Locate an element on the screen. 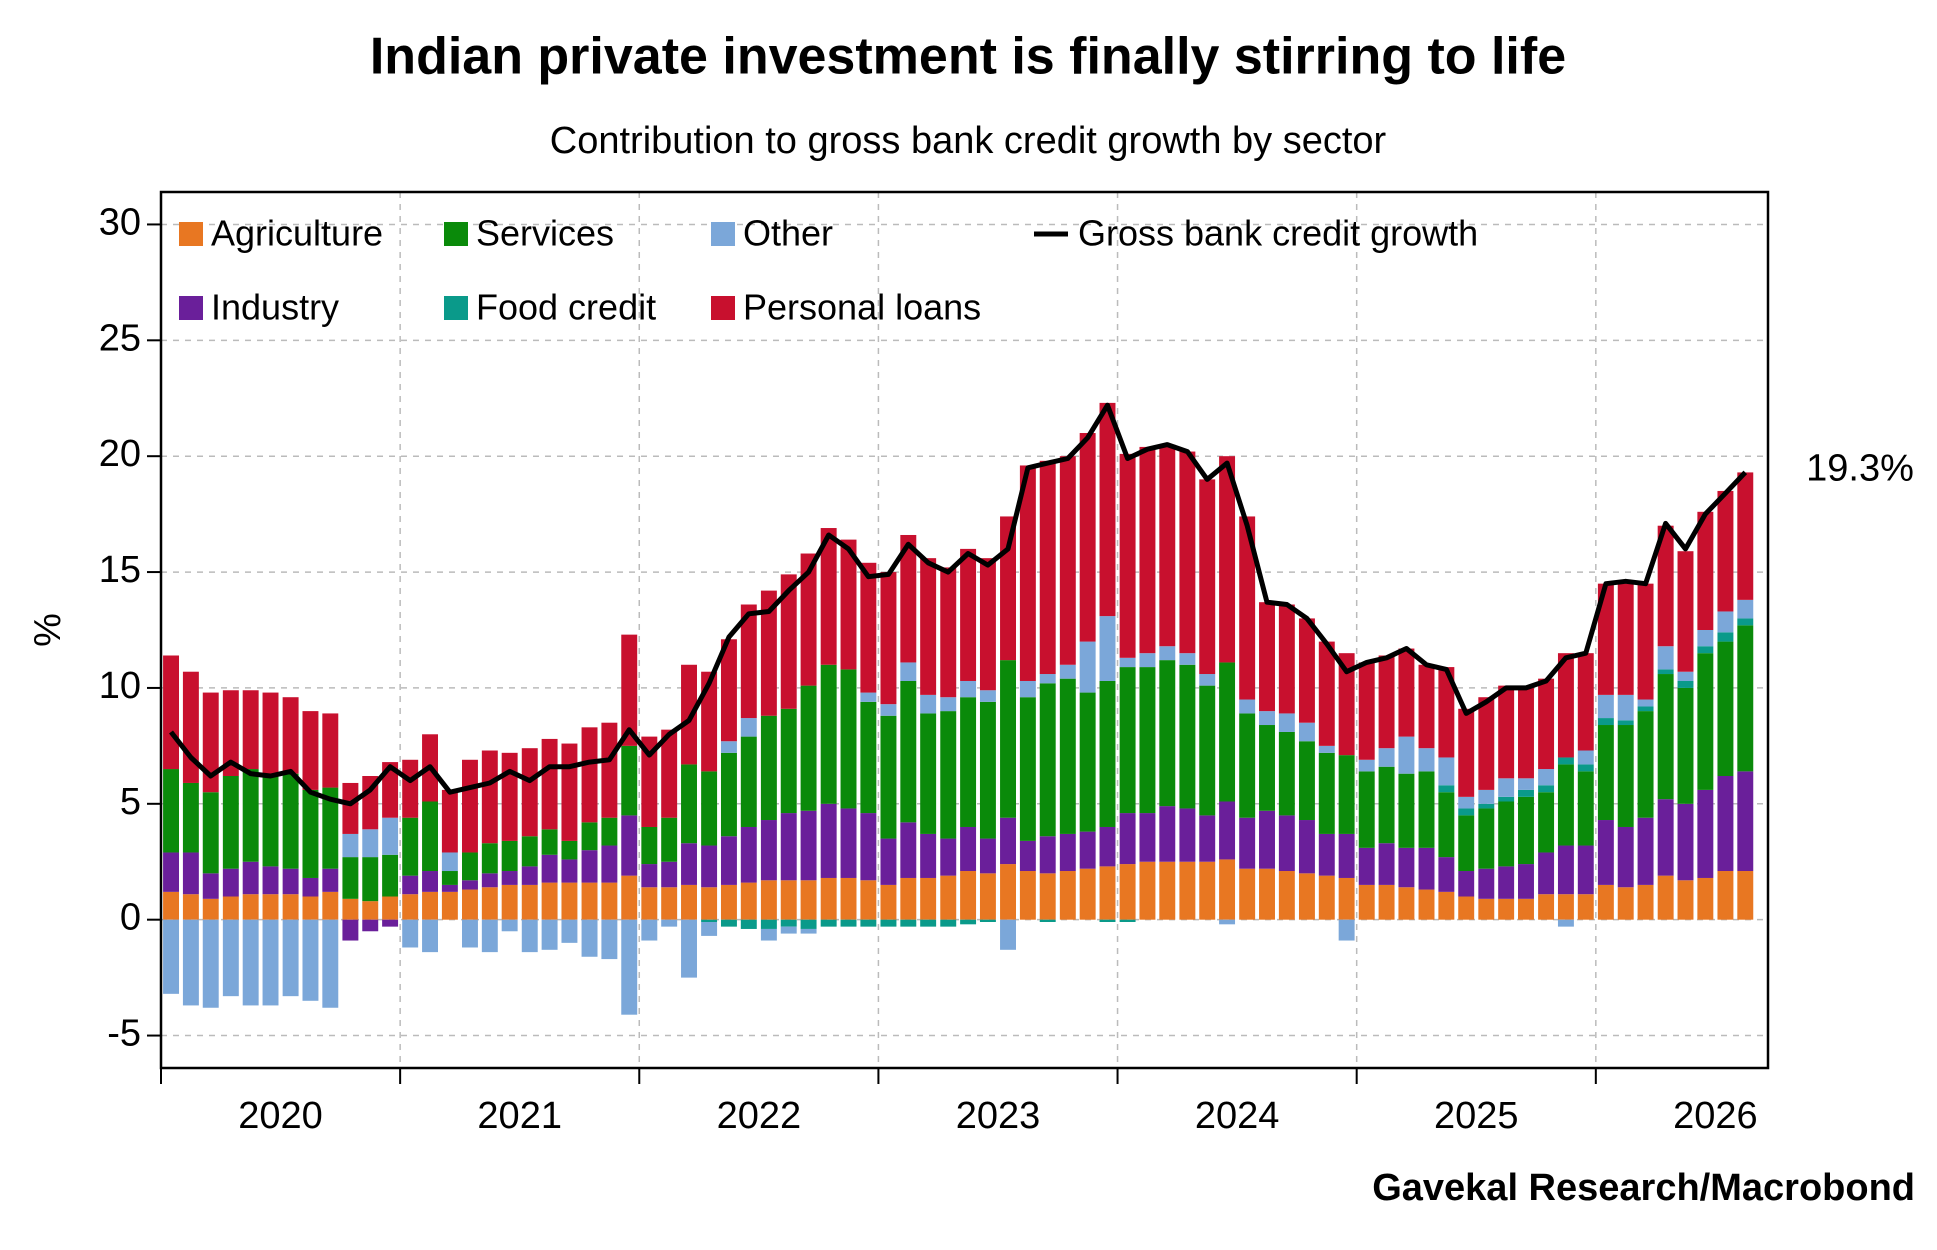 This screenshot has height=1250, width=1937. source: Gavekal Research/Macrobond is located at coordinates (1643, 1188).